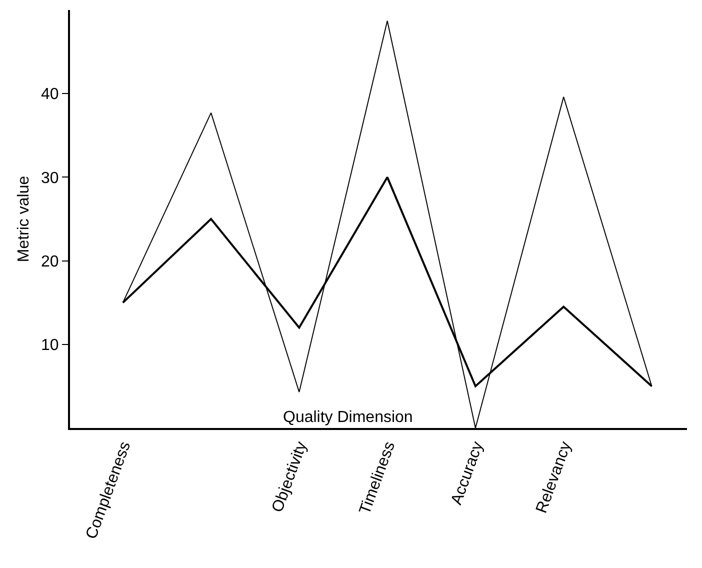 This screenshot has width=702, height=568. Describe the element at coordinates (50, 95) in the screenshot. I see `y-tick-label: 40` at that location.